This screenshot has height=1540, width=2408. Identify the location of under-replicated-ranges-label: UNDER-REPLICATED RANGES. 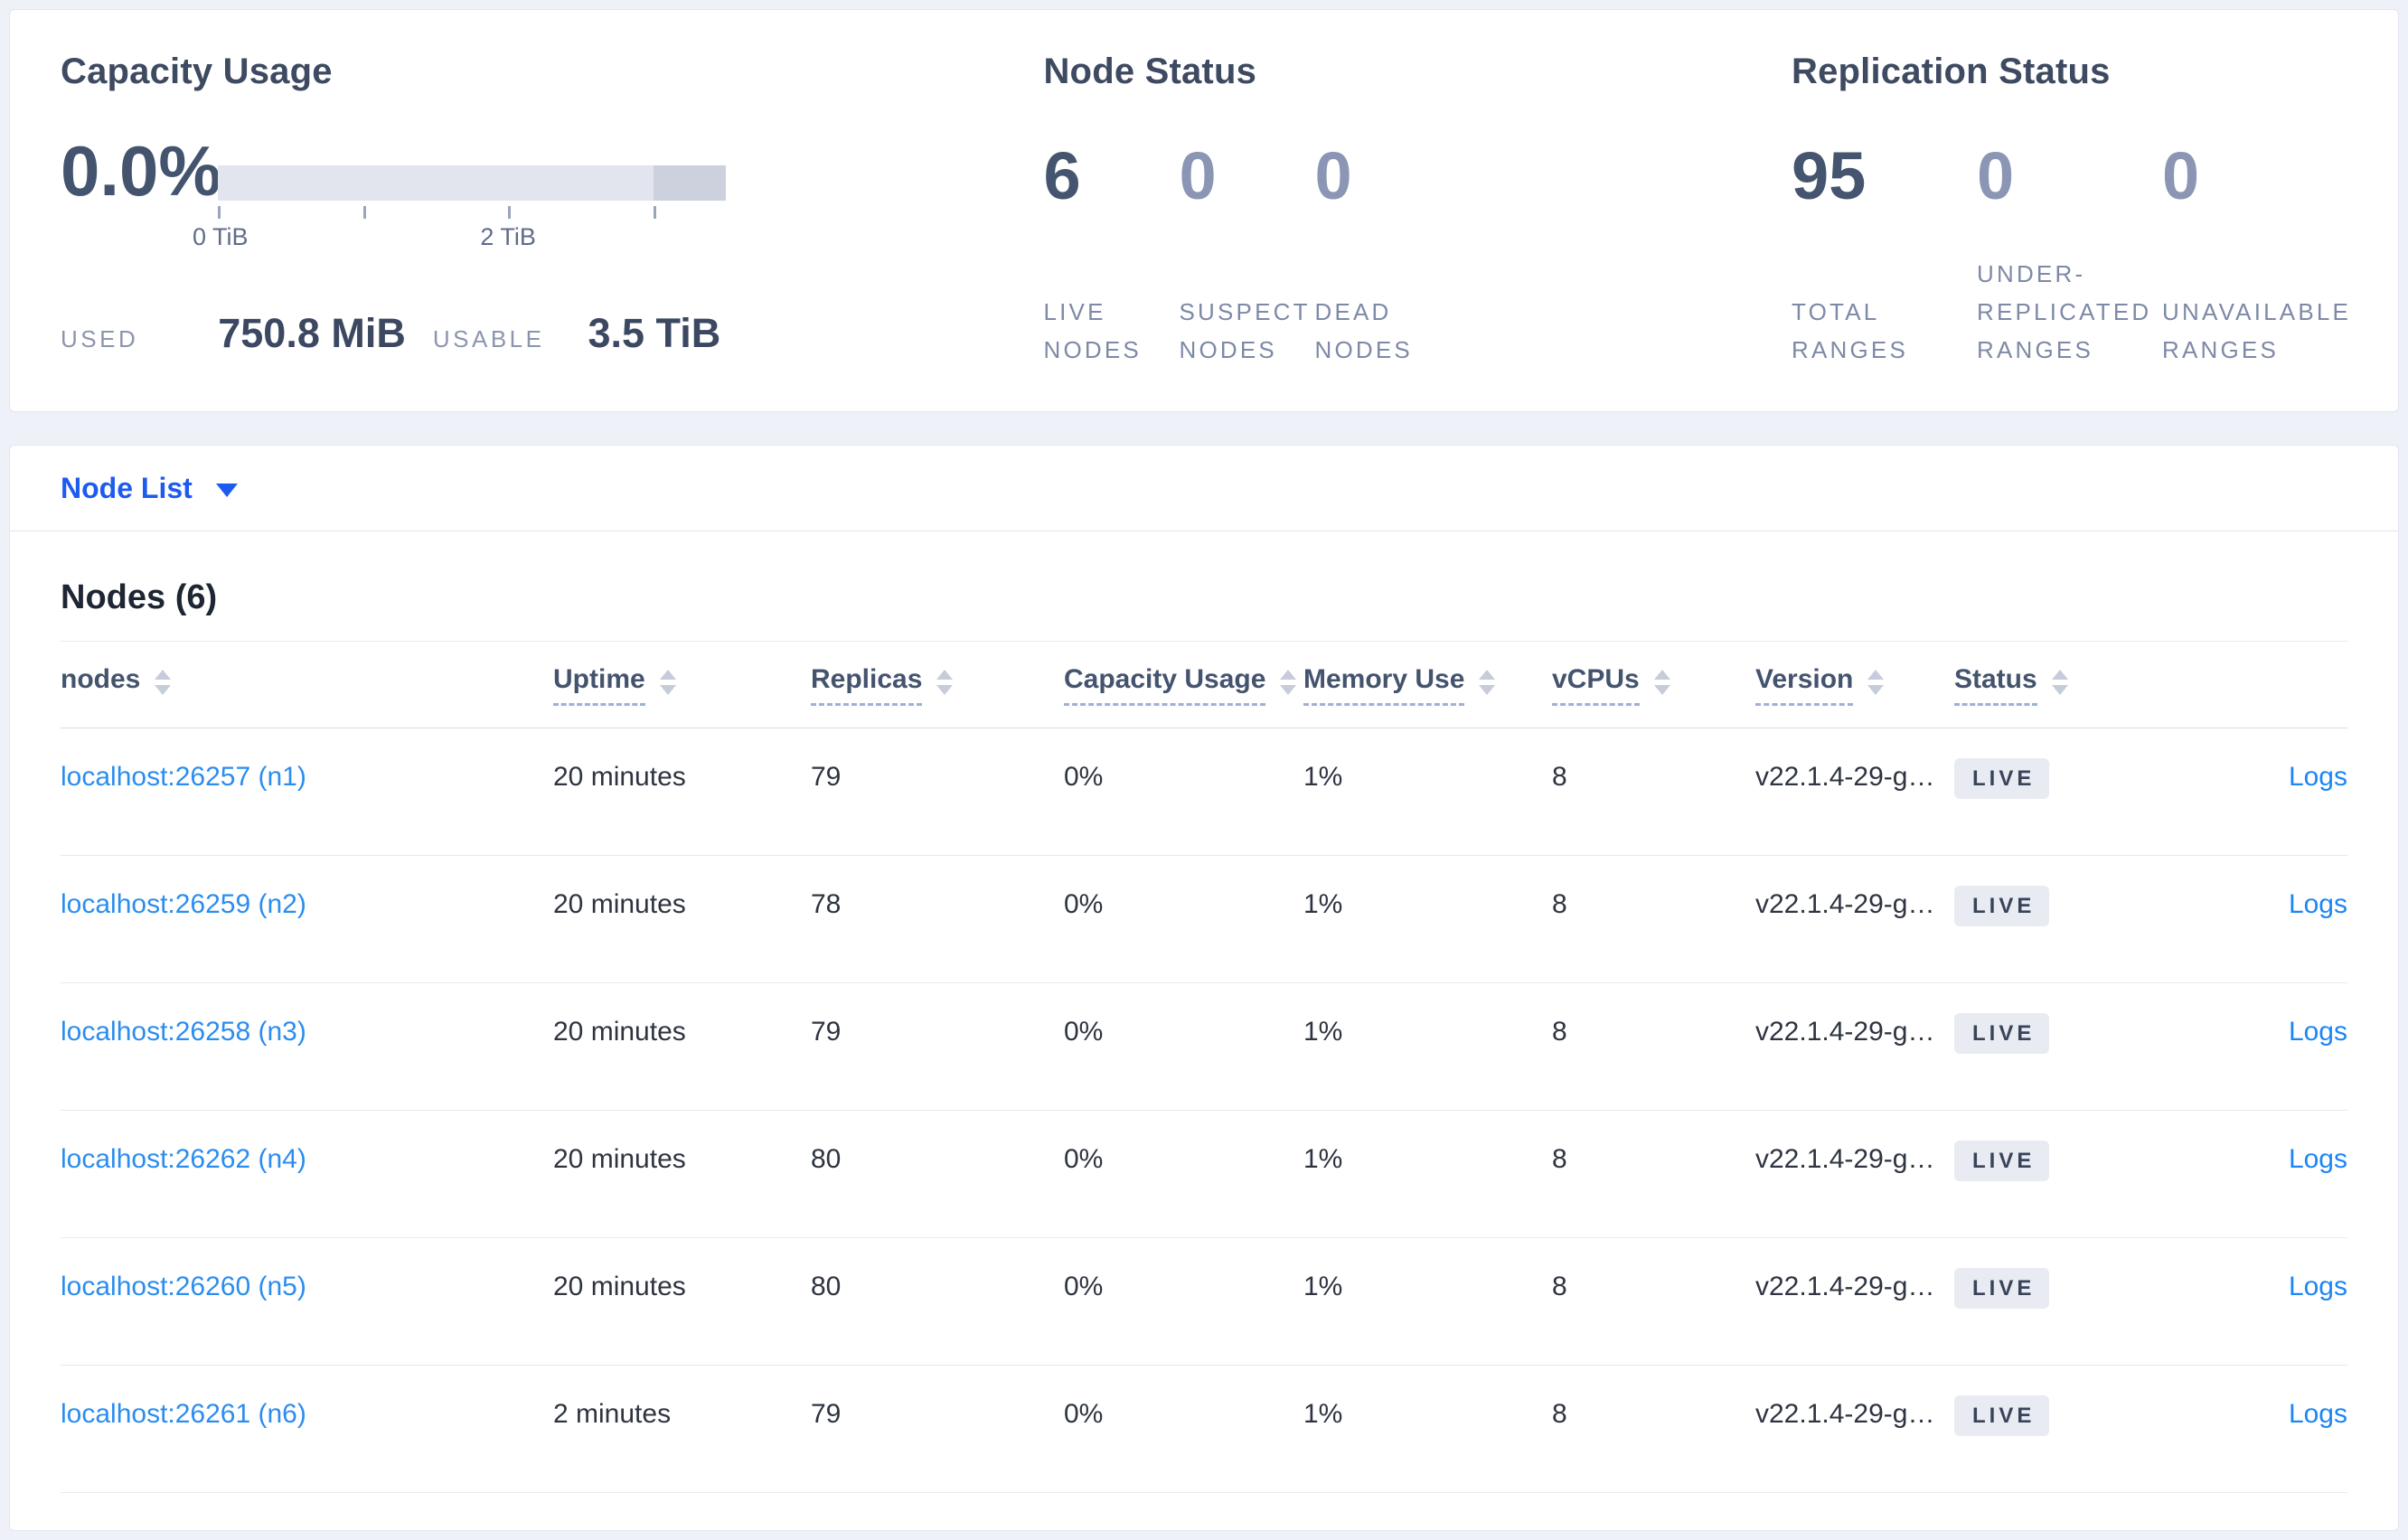
(2064, 311).